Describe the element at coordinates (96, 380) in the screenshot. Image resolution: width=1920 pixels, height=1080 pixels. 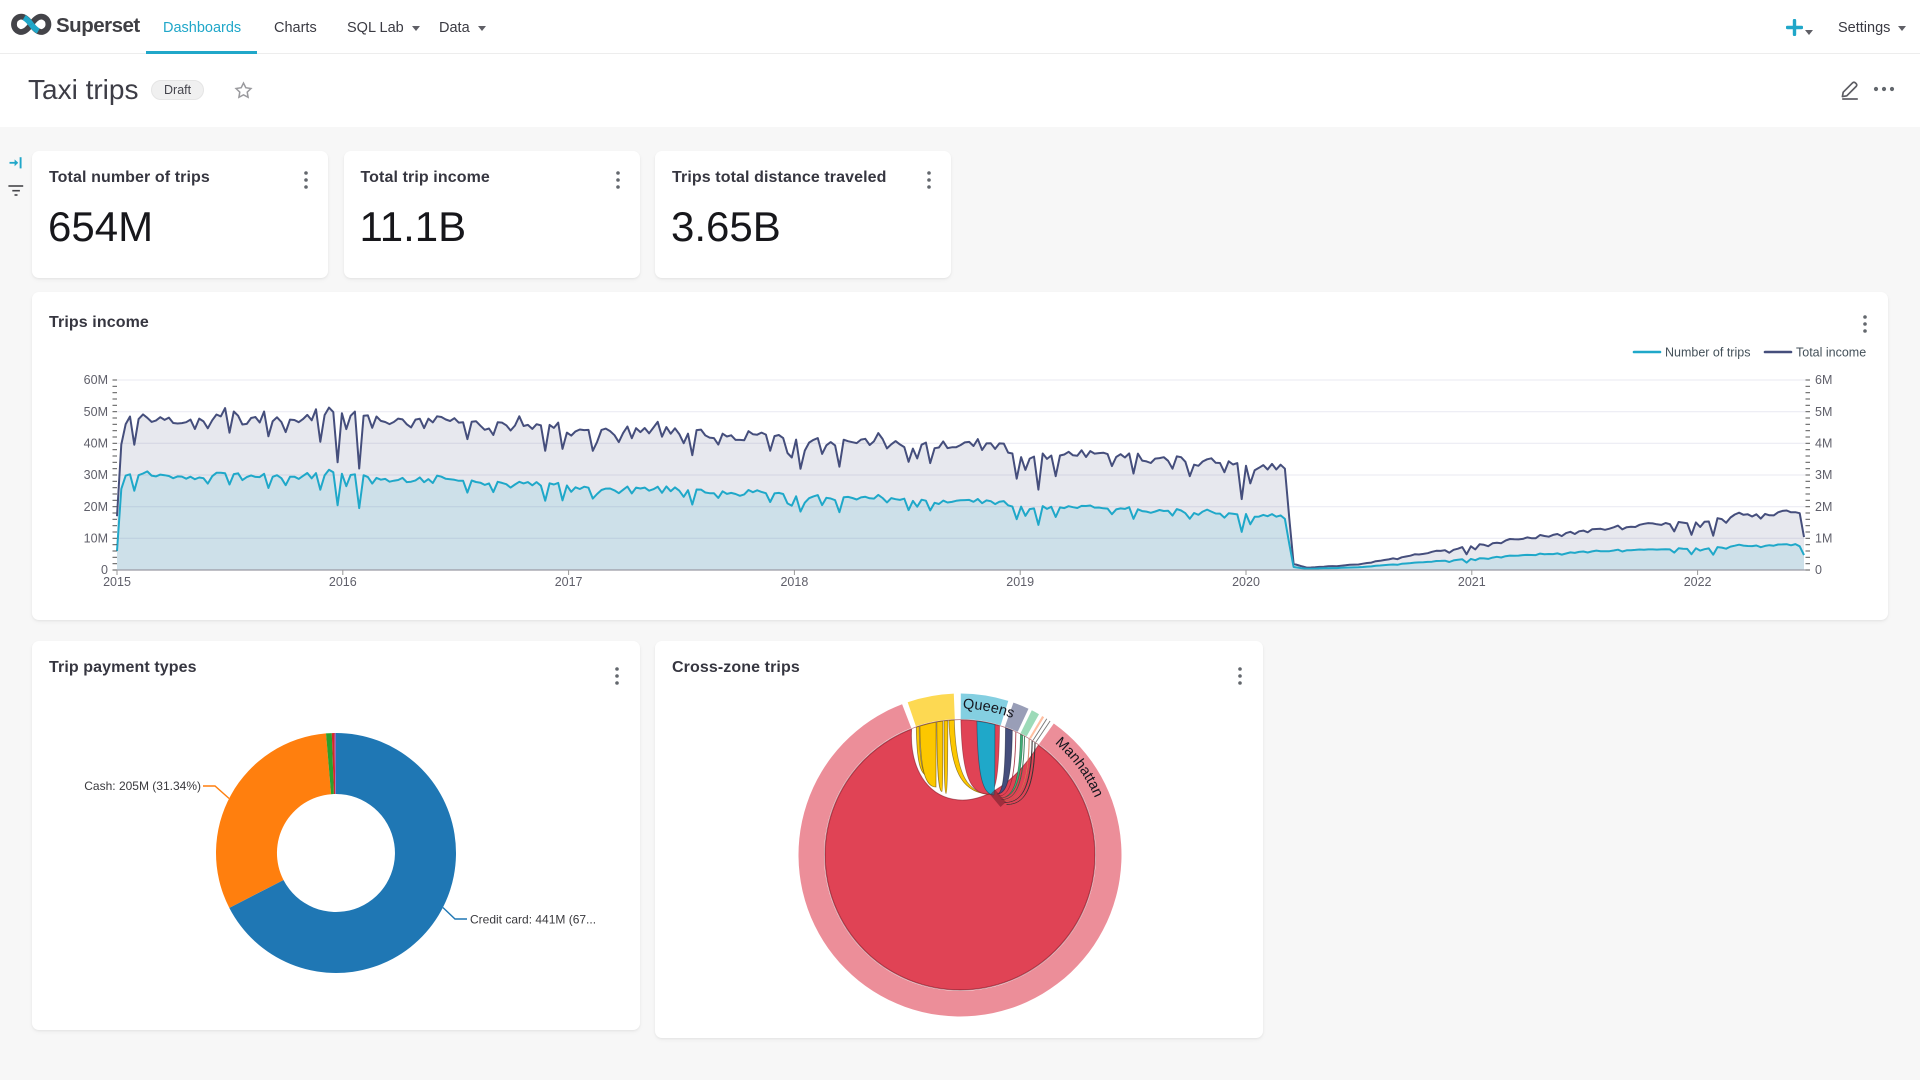
I see `svg-text: 60M` at that location.